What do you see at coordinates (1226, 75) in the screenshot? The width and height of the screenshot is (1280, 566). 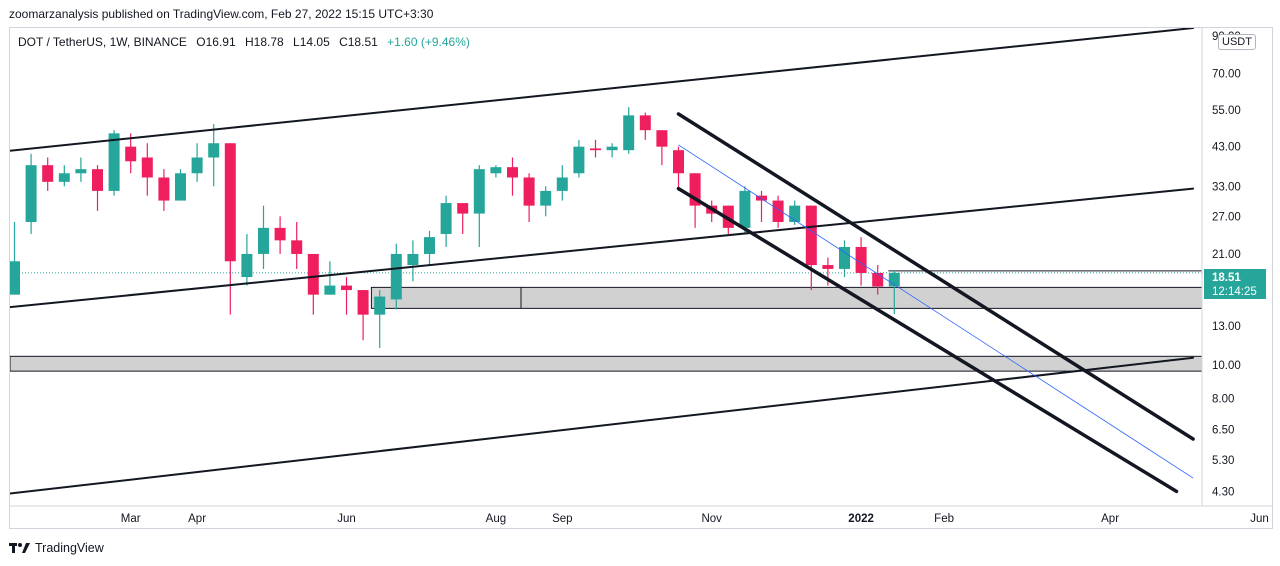 I see `y-tick-label-1: 70.00` at bounding box center [1226, 75].